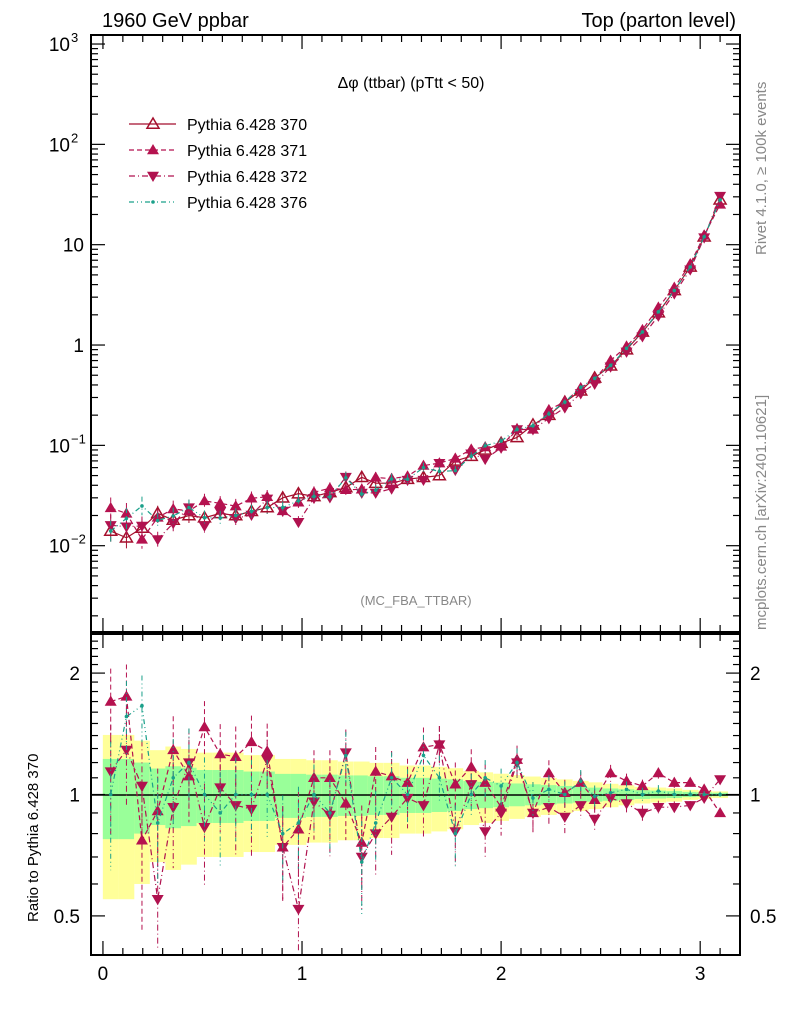 This screenshot has height=1029, width=786. Describe the element at coordinates (175, 21) in the screenshot. I see `header-left: 1960 GeV ppbar` at that location.